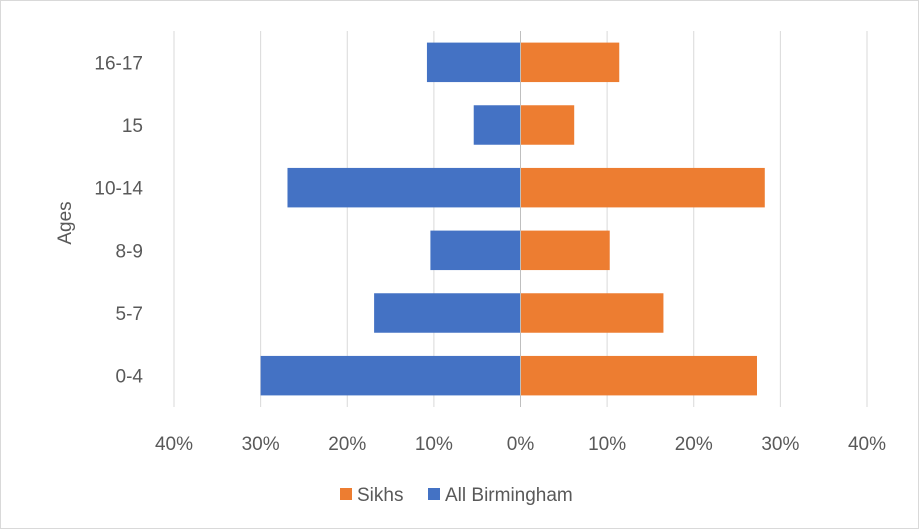 The height and width of the screenshot is (529, 919). I want to click on x-tick-label-3: 10%, so click(434, 444).